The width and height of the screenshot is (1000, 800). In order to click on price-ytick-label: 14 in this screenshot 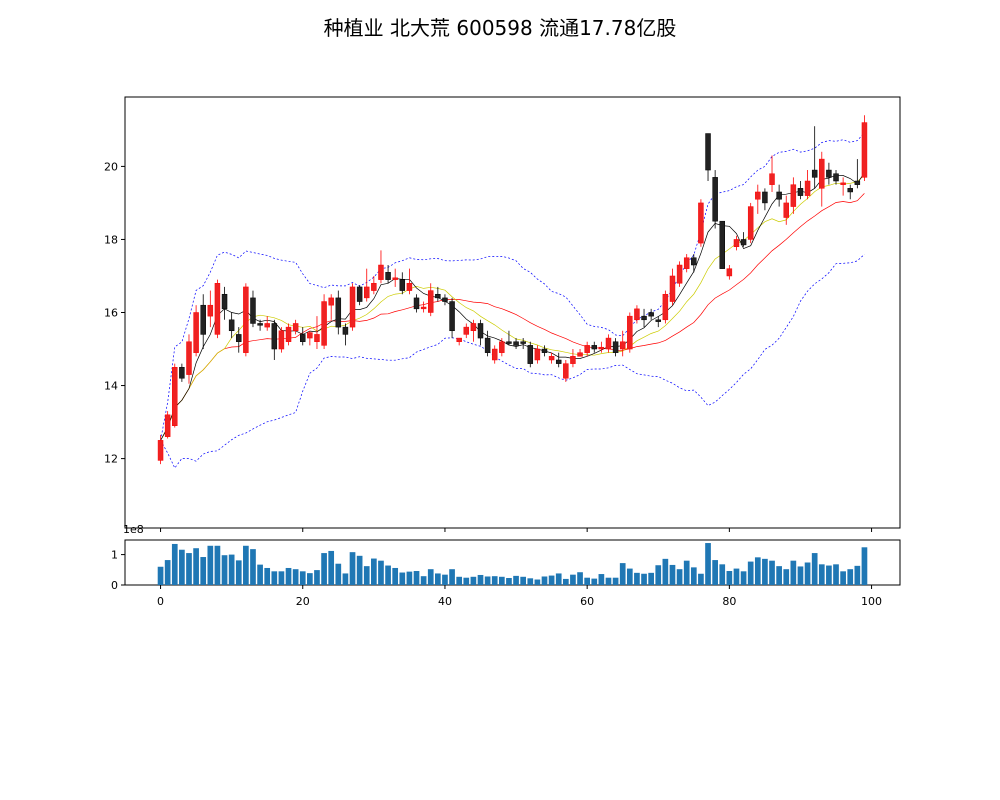, I will do `click(111, 386)`.